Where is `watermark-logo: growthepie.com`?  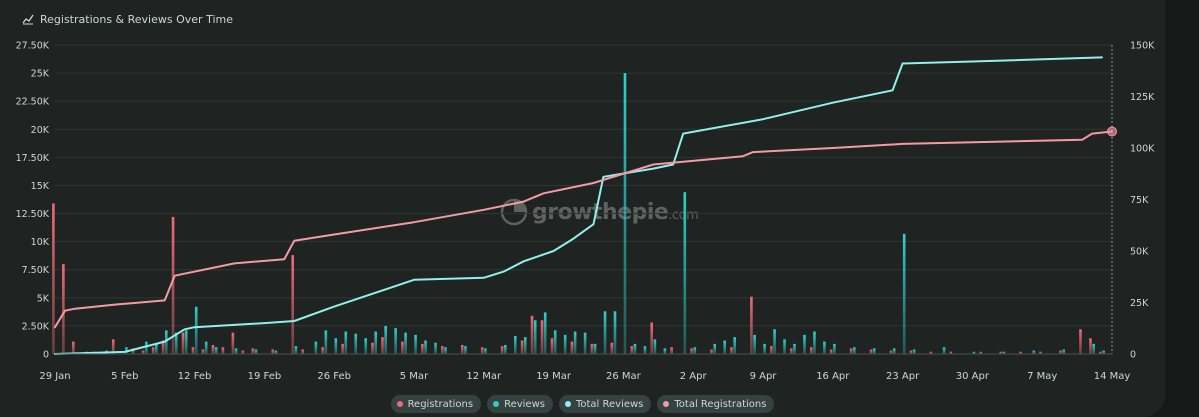
watermark-logo: growthepie.com is located at coordinates (599, 212).